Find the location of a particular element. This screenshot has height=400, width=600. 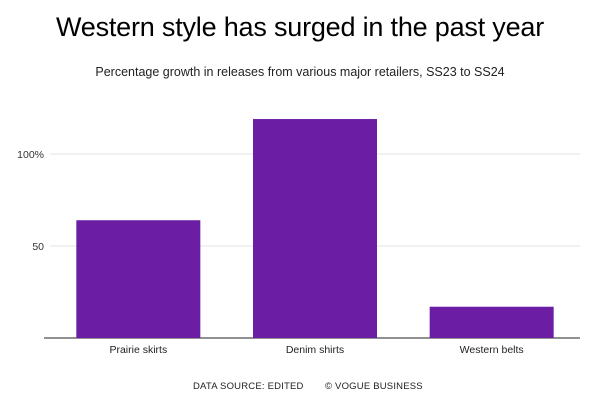

y-tick-label: 50 is located at coordinates (38, 247).